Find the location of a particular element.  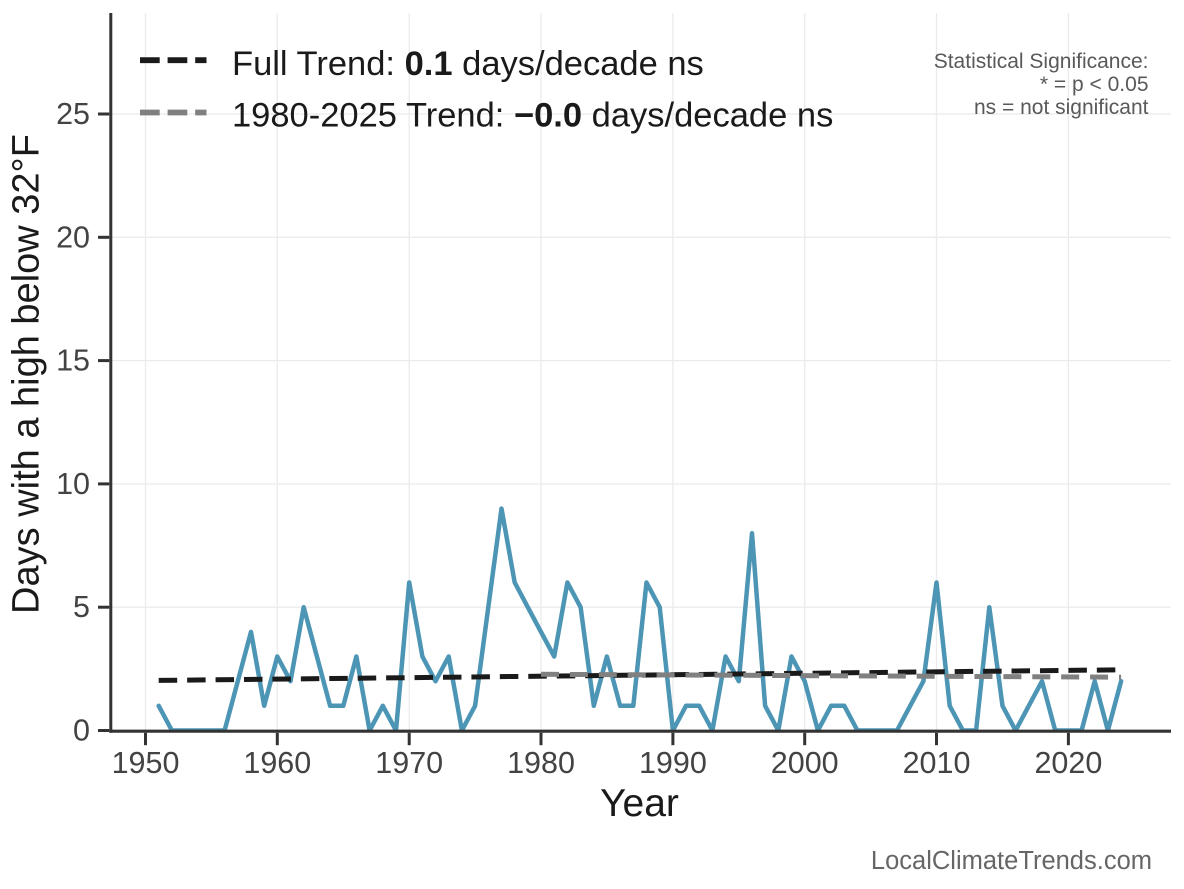

svg-text: * = p < 0.05 is located at coordinates (1094, 84).